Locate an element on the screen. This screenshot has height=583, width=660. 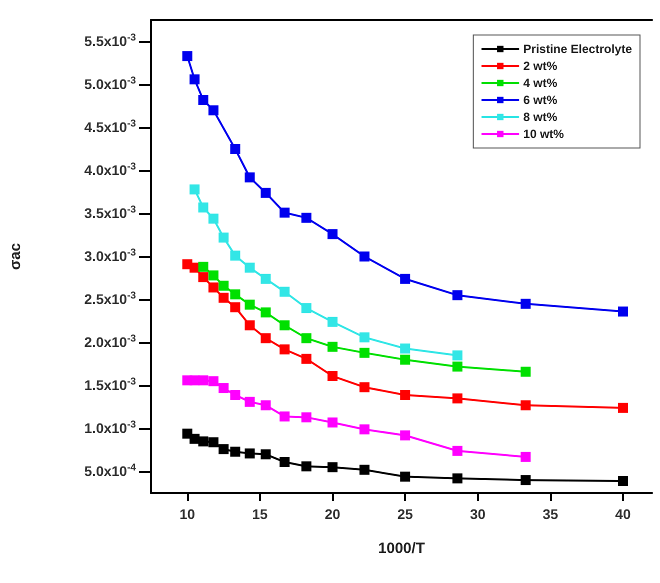
x-tick-label: 40 is located at coordinates (623, 514).